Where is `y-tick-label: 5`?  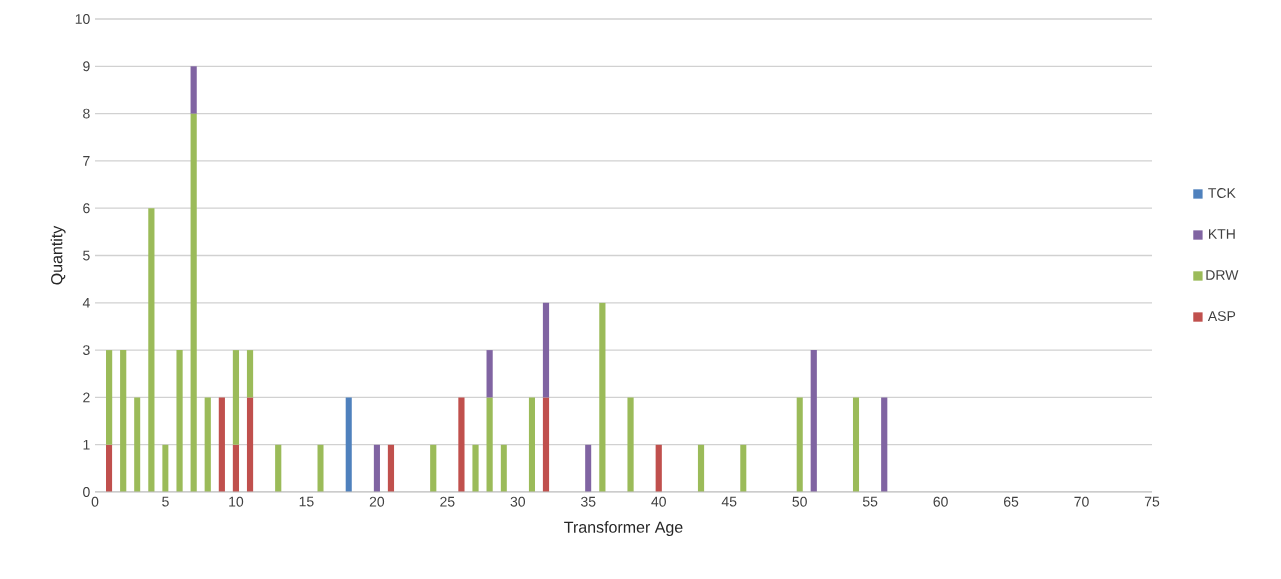 y-tick-label: 5 is located at coordinates (86, 255).